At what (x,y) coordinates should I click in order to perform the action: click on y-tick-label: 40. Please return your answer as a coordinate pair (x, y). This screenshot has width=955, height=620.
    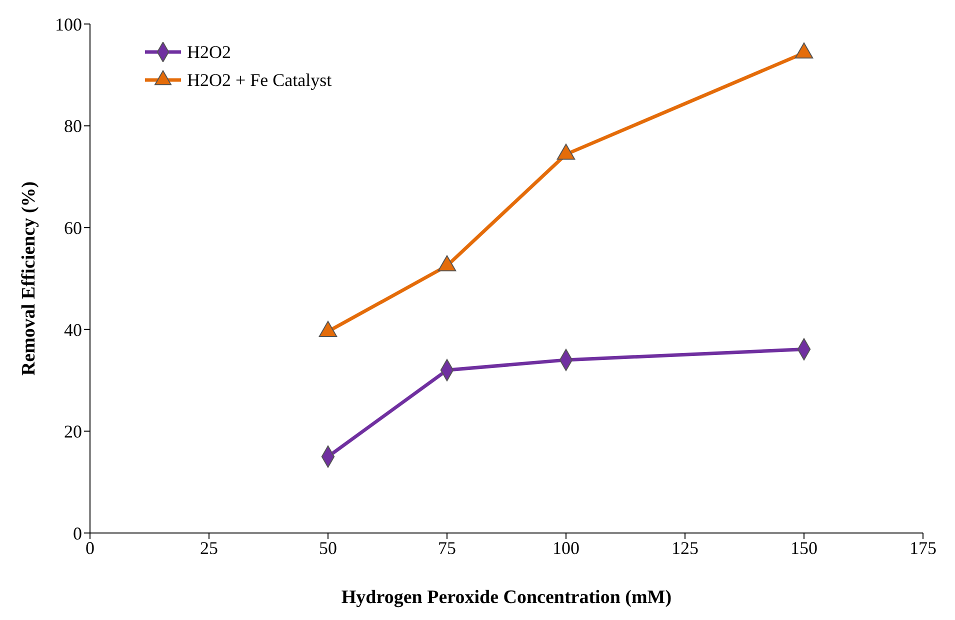
    Looking at the image, I should click on (73, 330).